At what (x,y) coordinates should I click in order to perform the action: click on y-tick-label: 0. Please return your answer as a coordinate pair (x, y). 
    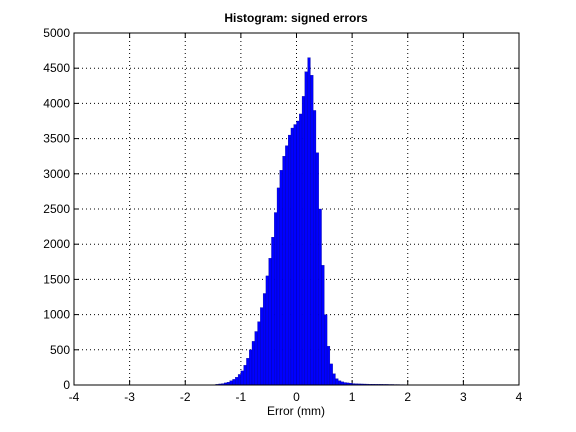
    Looking at the image, I should click on (66, 385).